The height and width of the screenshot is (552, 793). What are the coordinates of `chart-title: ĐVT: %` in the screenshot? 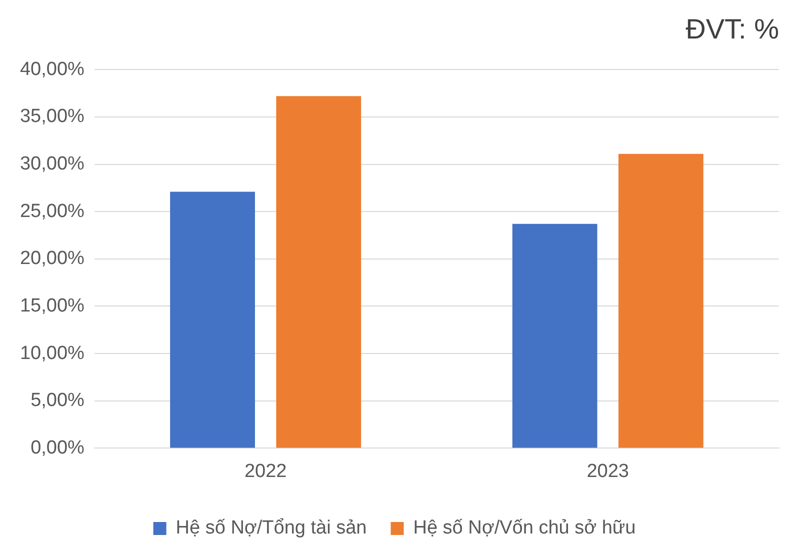 It's located at (732, 29).